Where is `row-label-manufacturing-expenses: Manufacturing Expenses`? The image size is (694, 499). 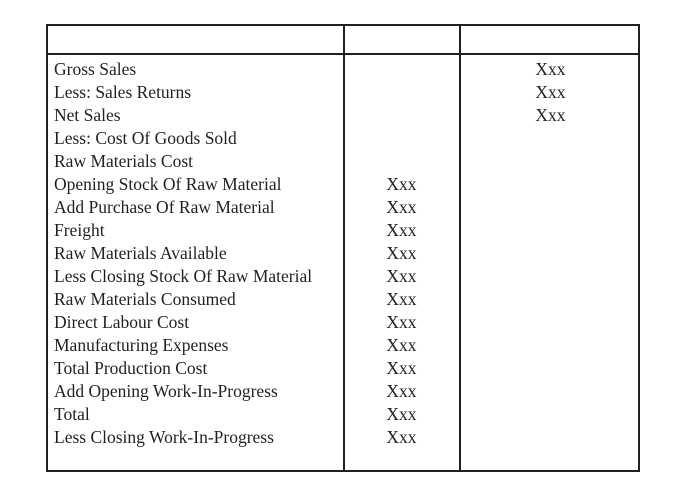 row-label-manufacturing-expenses: Manufacturing Expenses is located at coordinates (141, 345).